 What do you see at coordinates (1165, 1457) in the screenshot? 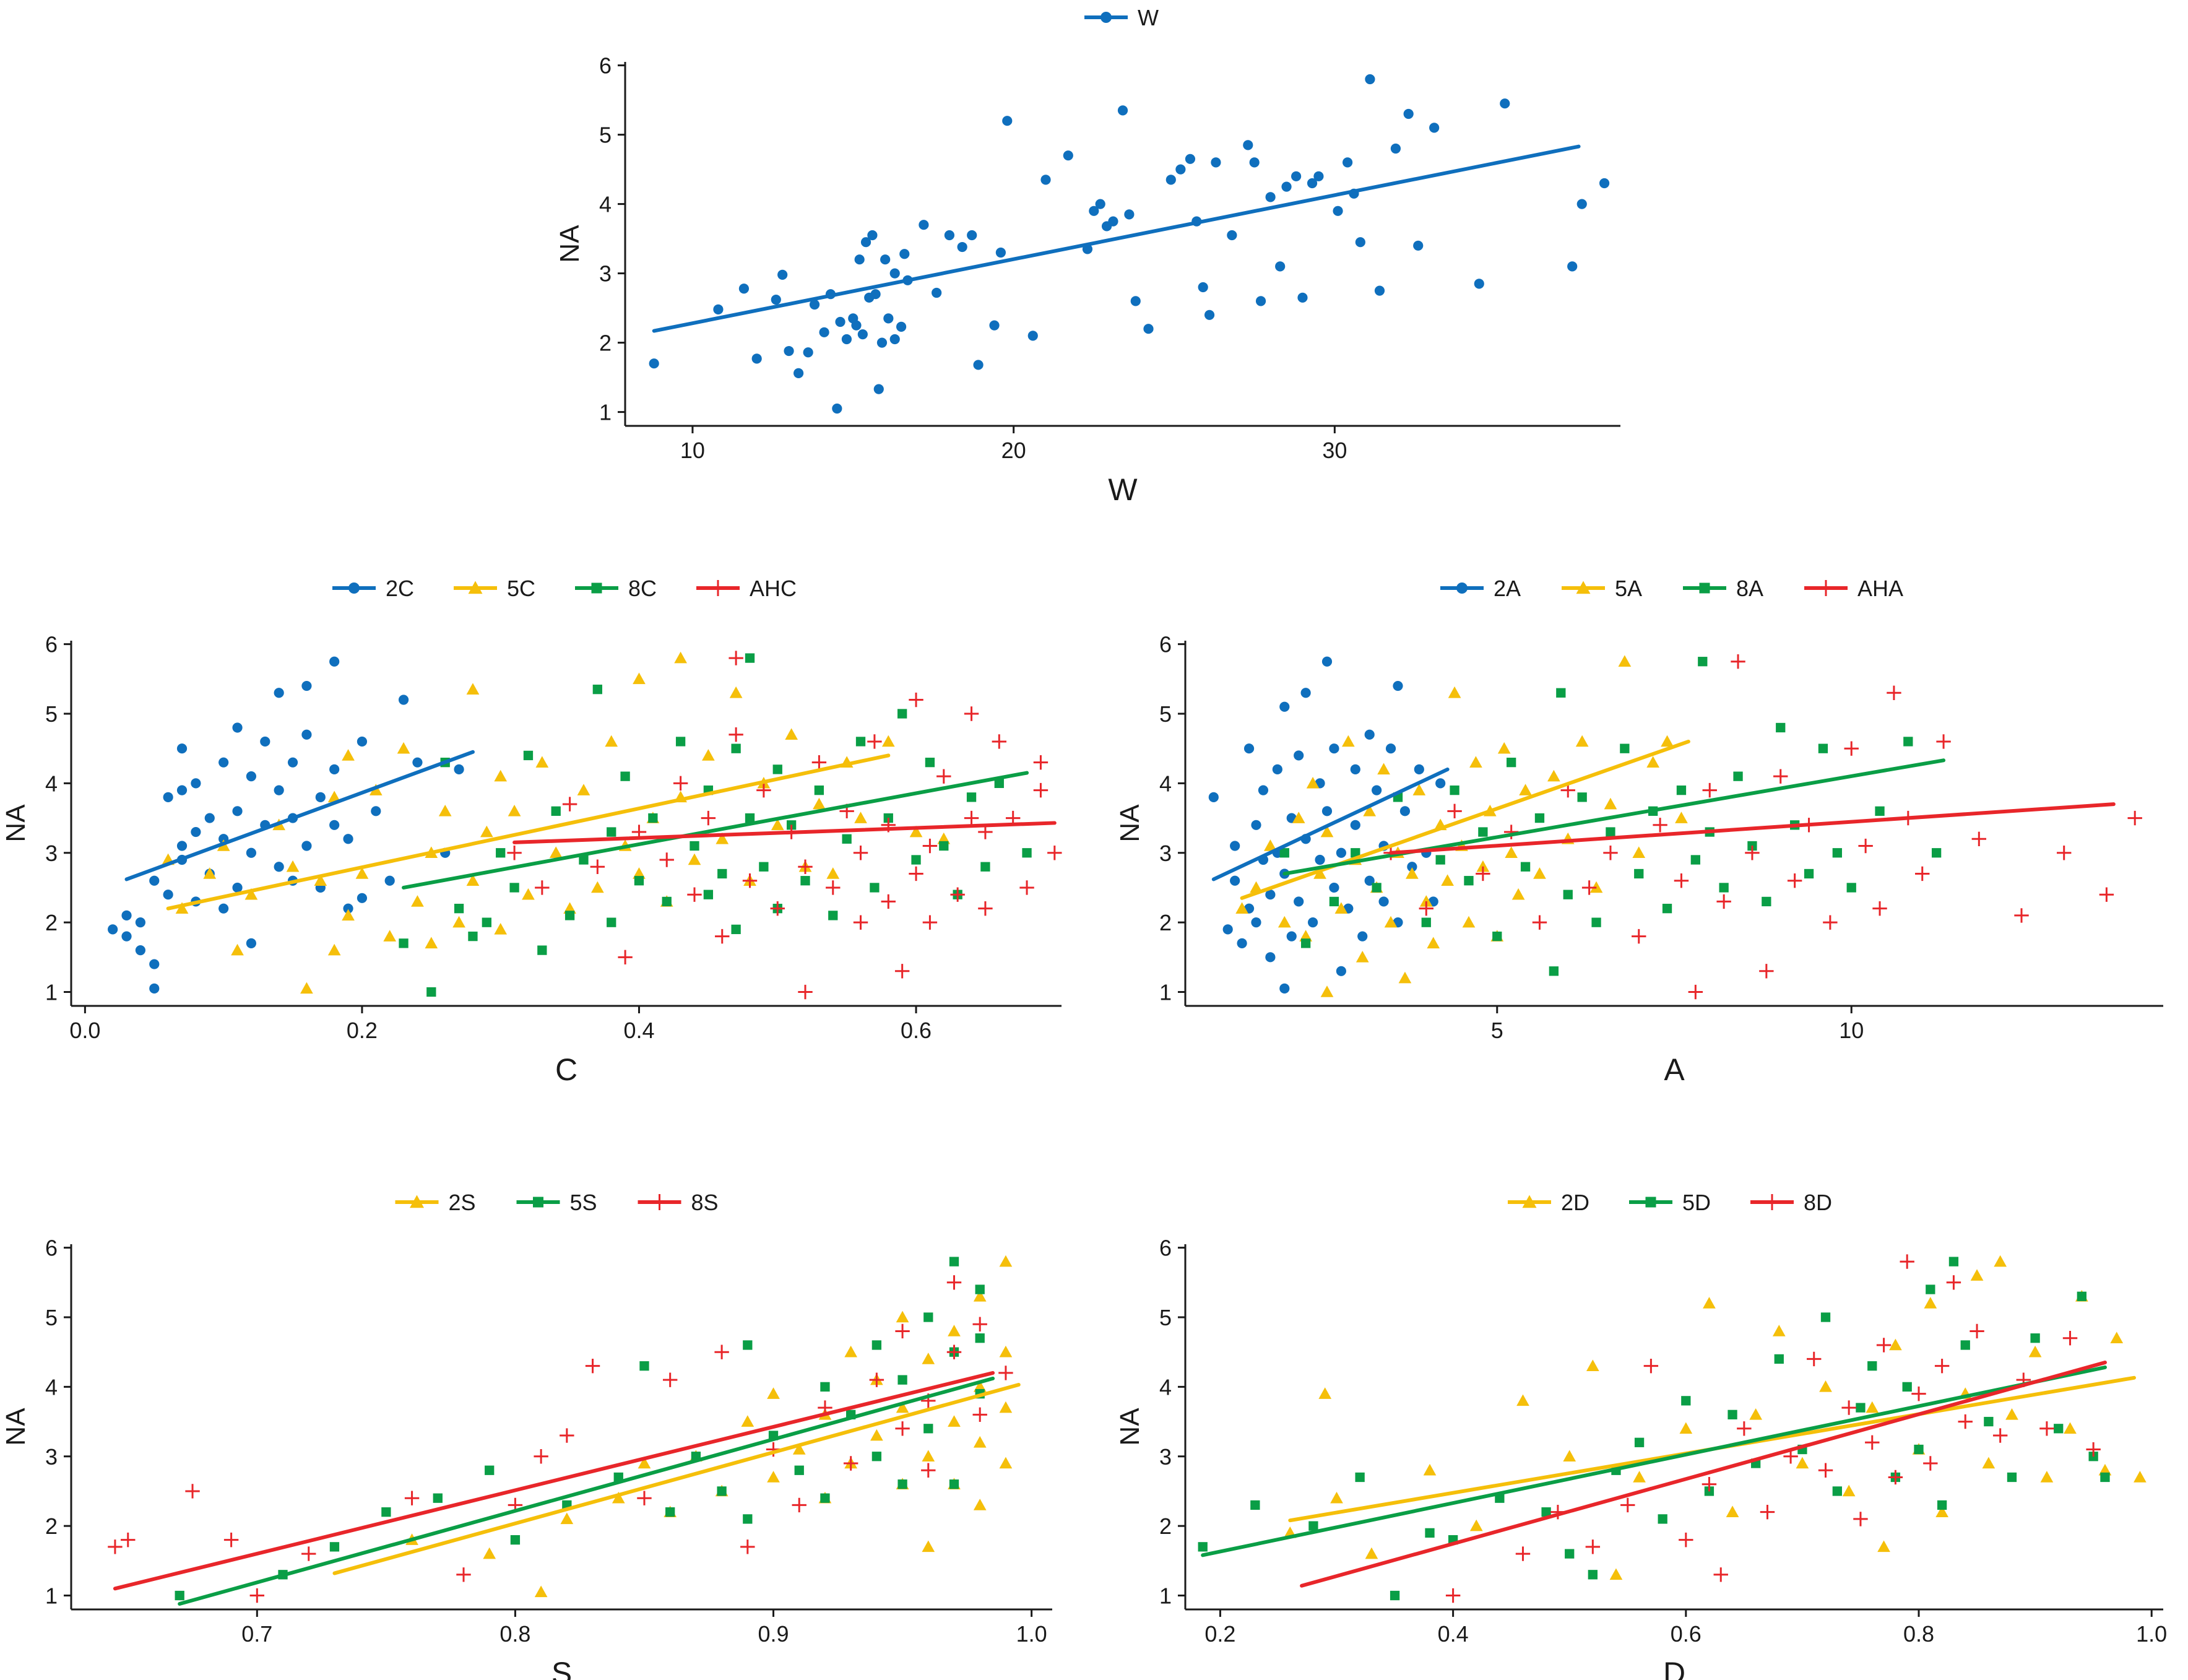
I see `y-tick-label: 3` at bounding box center [1165, 1457].